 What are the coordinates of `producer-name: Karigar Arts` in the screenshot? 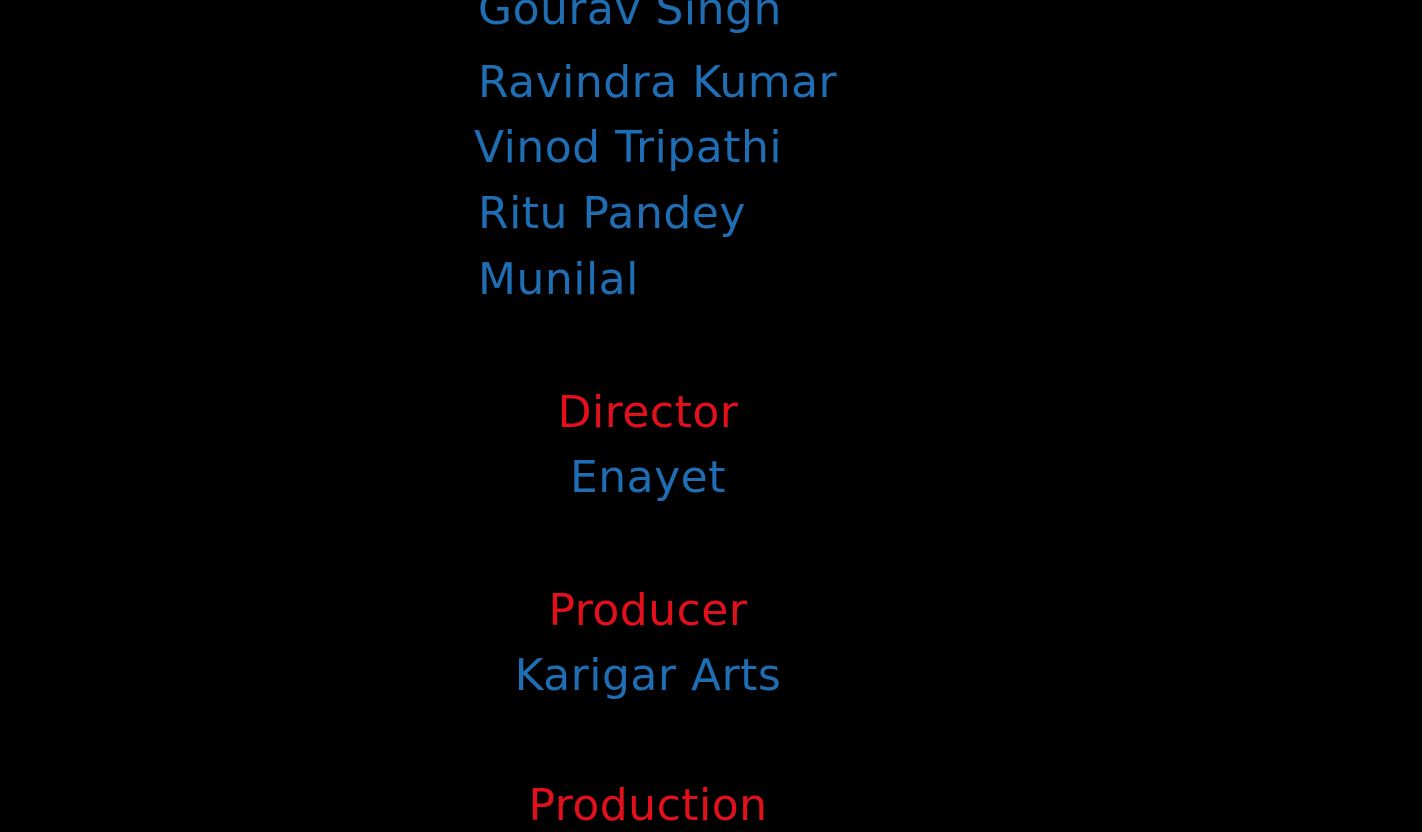 It's located at (648, 675).